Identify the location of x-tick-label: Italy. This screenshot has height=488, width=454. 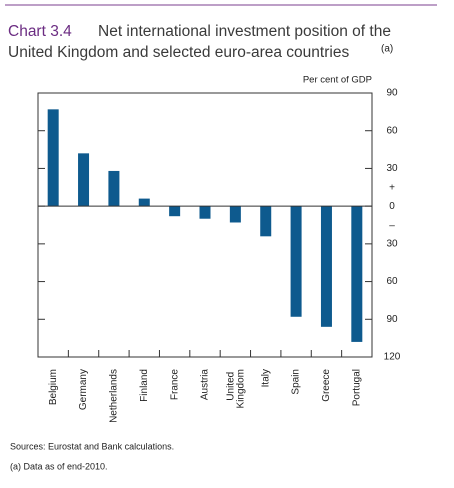
(265, 378).